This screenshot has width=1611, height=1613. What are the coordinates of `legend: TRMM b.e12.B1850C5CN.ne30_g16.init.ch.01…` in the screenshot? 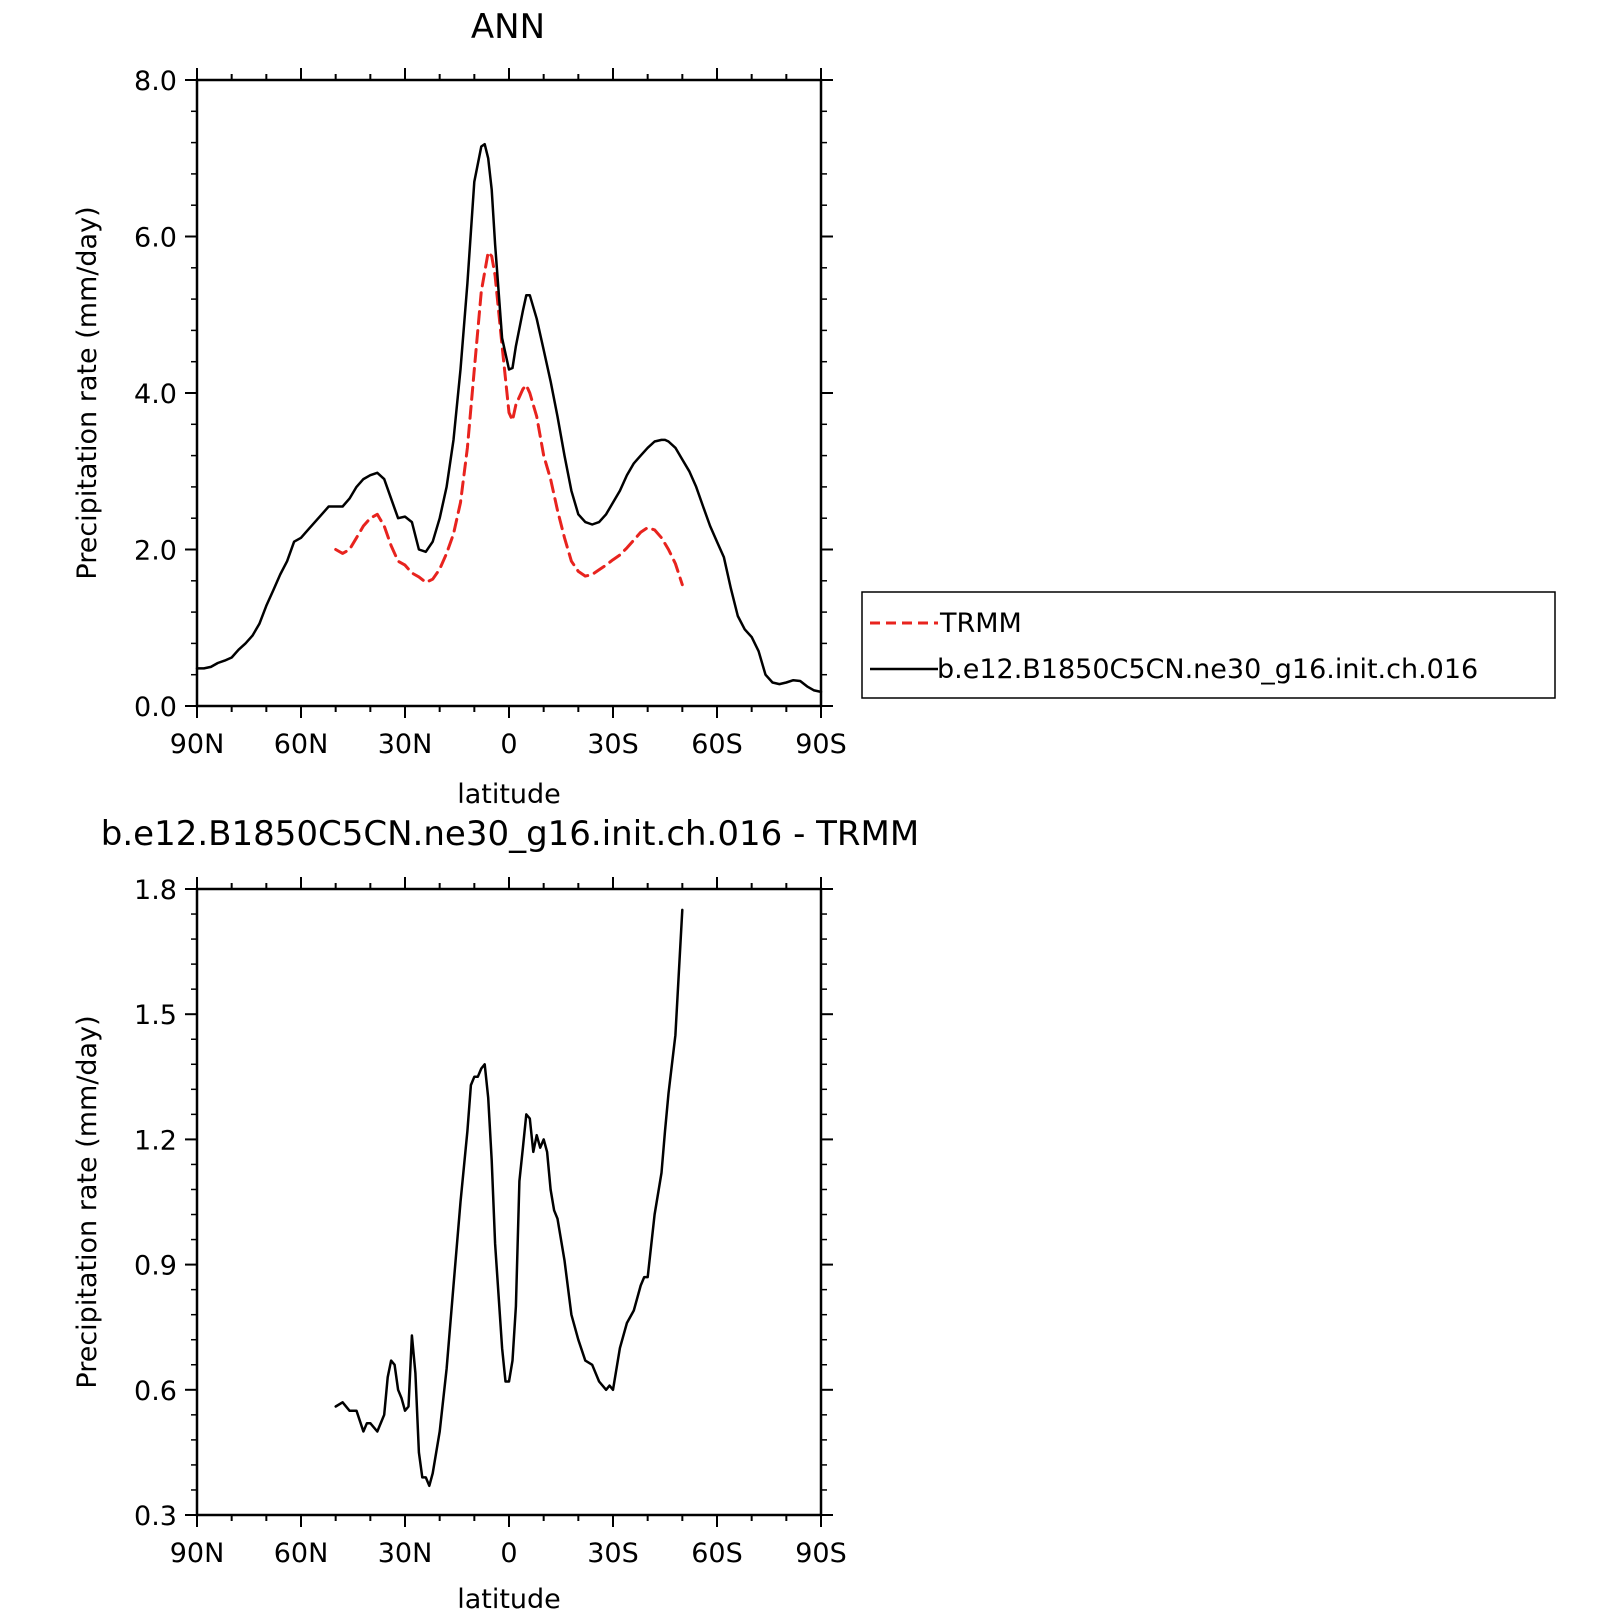 It's located at (1208, 645).